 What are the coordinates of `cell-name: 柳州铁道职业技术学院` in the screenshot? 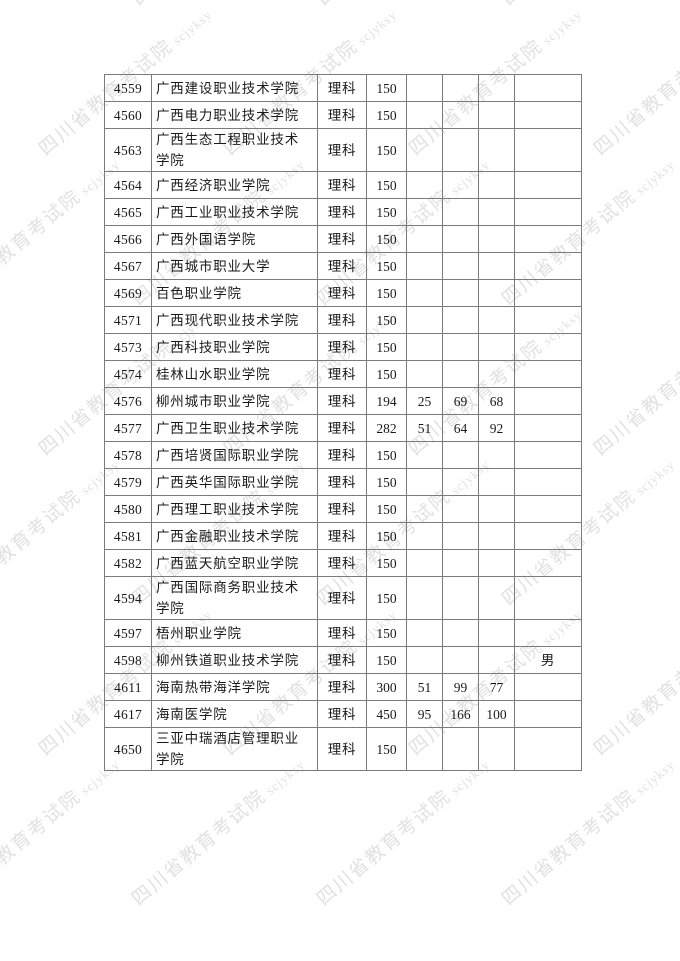 It's located at (234, 660).